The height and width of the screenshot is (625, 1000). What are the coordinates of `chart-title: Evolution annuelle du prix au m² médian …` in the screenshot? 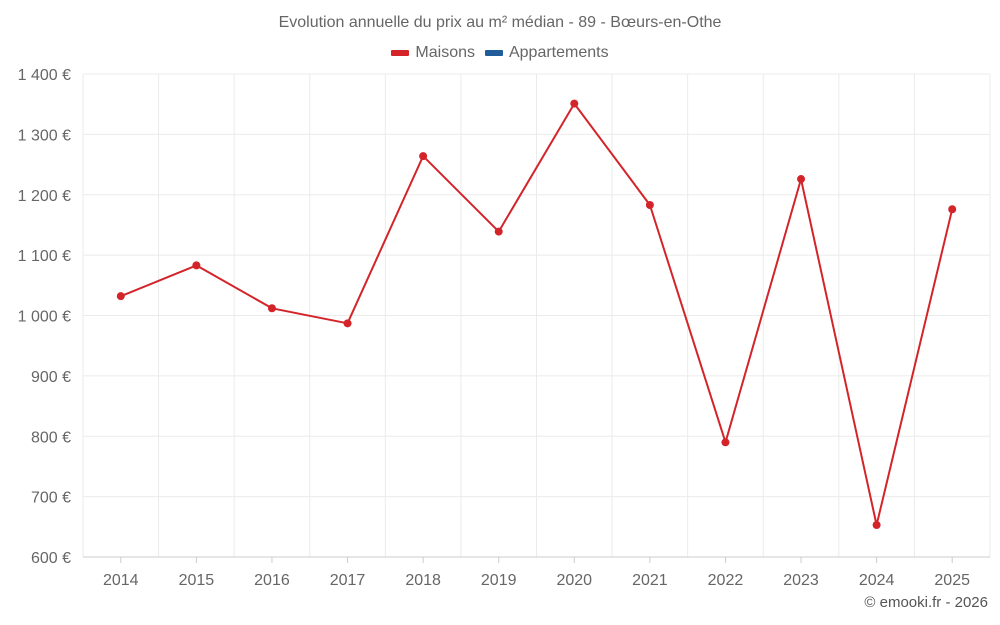 It's located at (500, 22).